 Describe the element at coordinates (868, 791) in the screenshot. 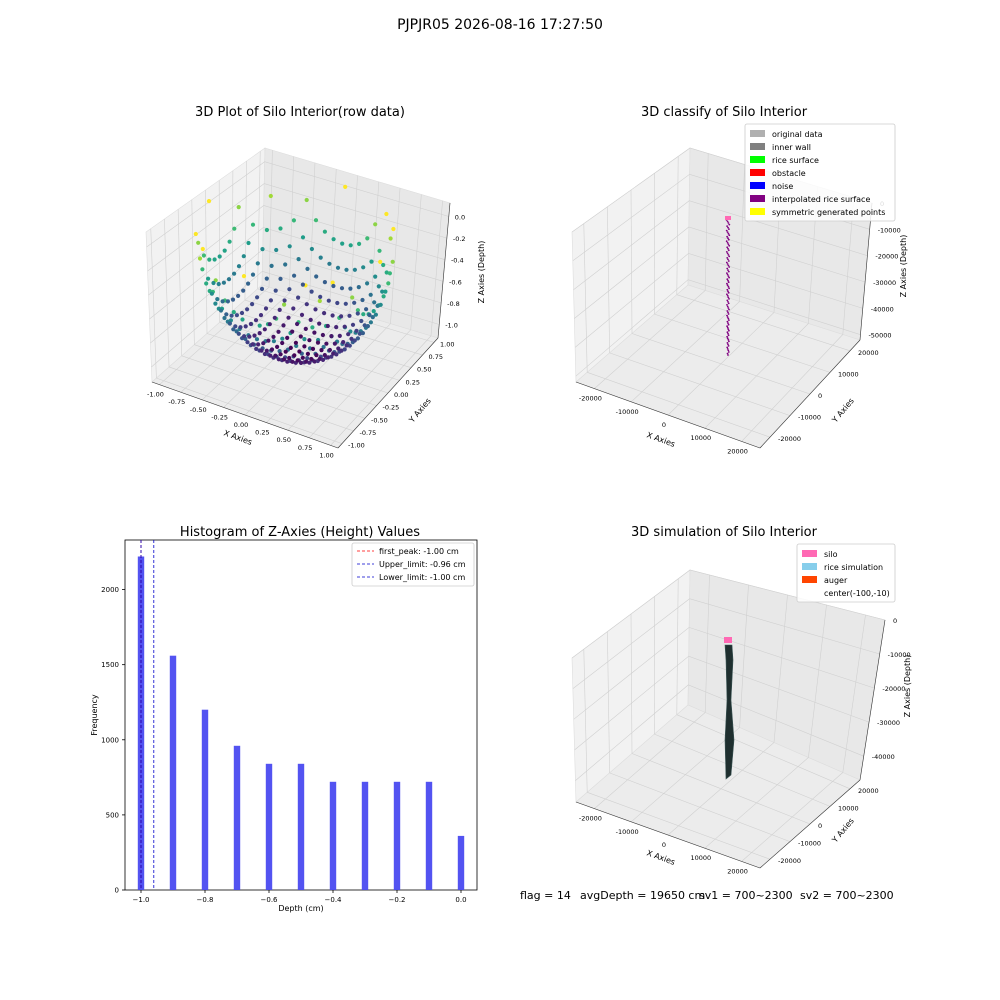

I see `simulation-ytick-label: 20000` at that location.